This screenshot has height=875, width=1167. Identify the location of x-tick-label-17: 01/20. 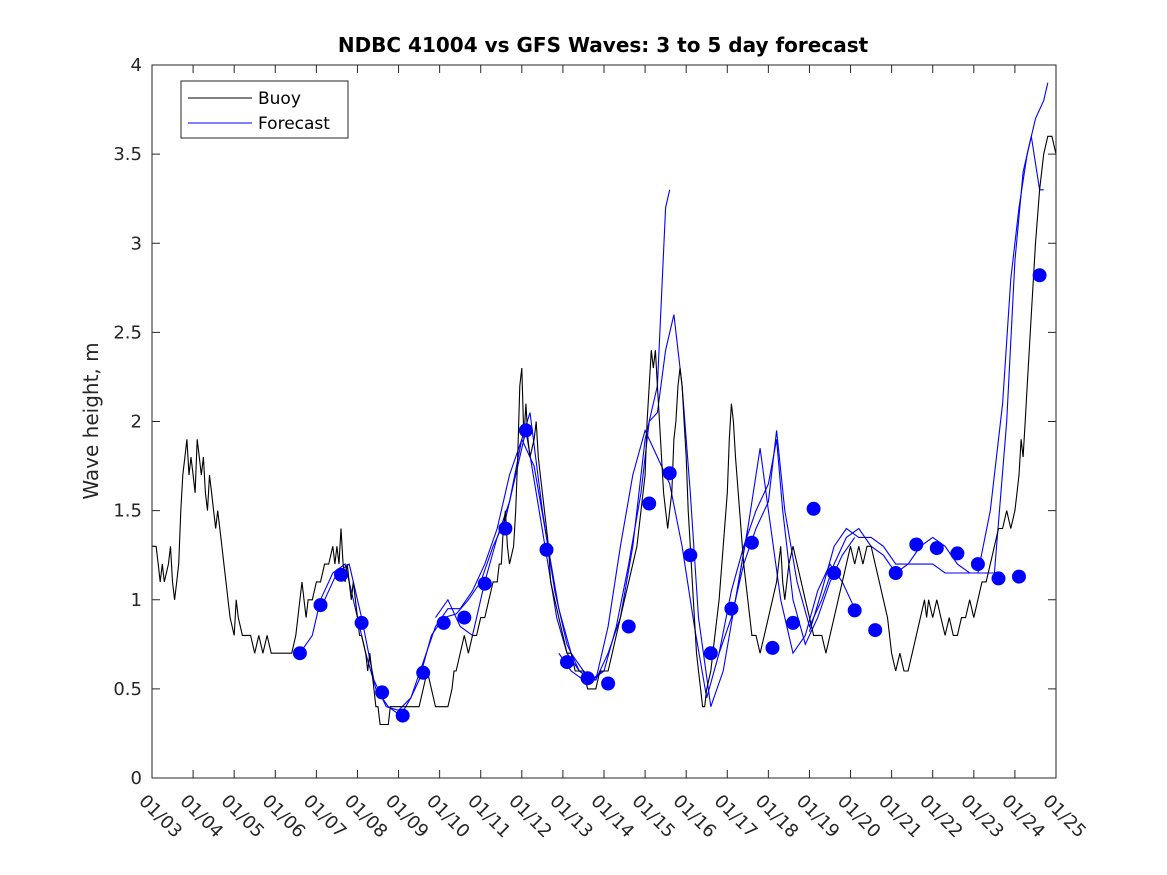
(859, 817).